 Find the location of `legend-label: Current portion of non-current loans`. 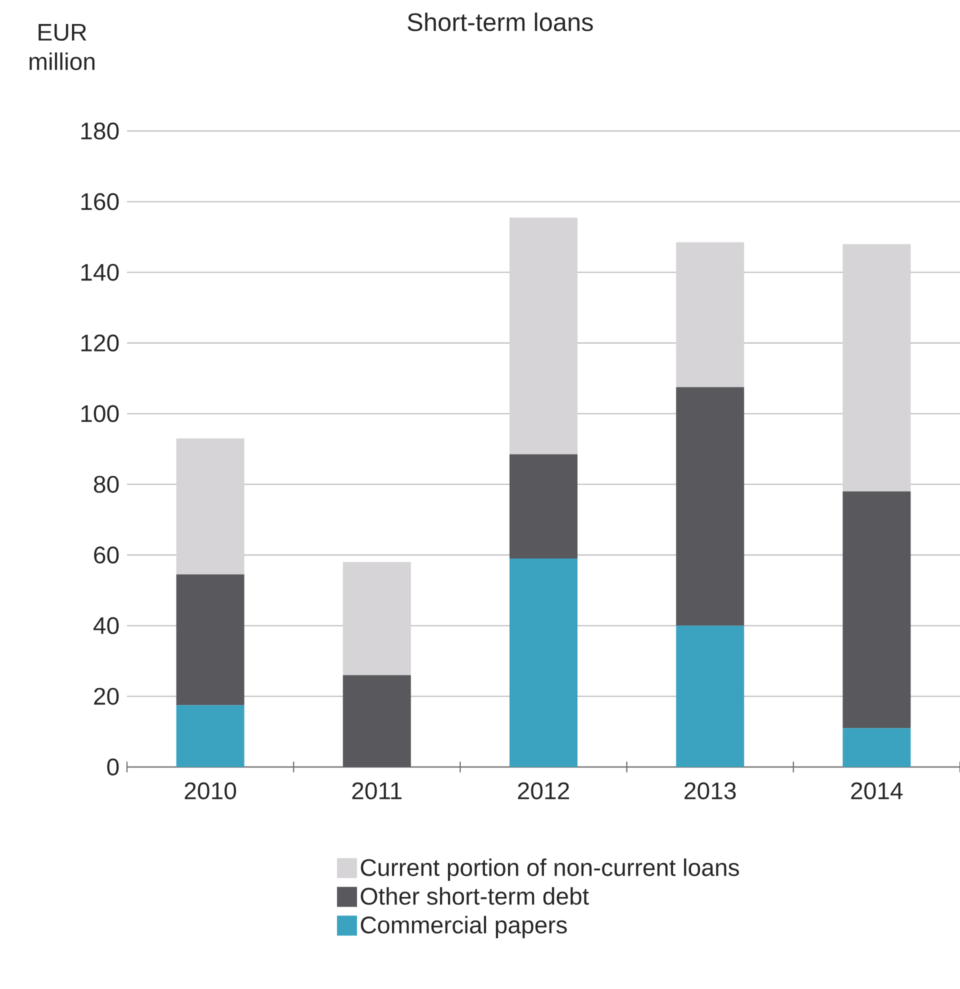

legend-label: Current portion of non-current loans is located at coordinates (549, 869).